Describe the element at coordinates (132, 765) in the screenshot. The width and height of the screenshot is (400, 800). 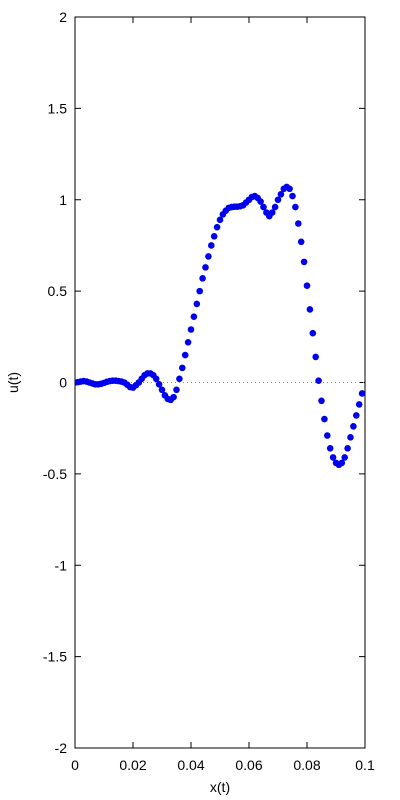
I see `x-tick-label: 0.02` at that location.